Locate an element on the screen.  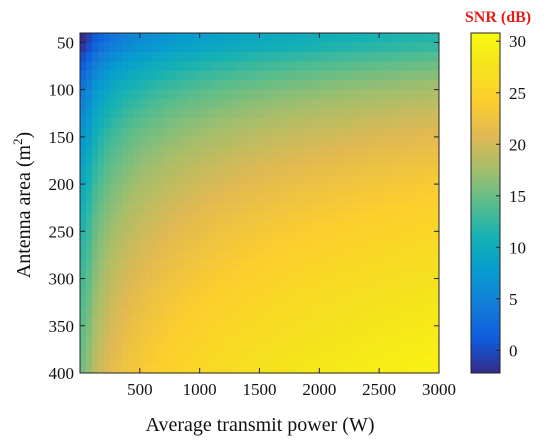
colorbar-tick-label: 25 is located at coordinates (517, 93).